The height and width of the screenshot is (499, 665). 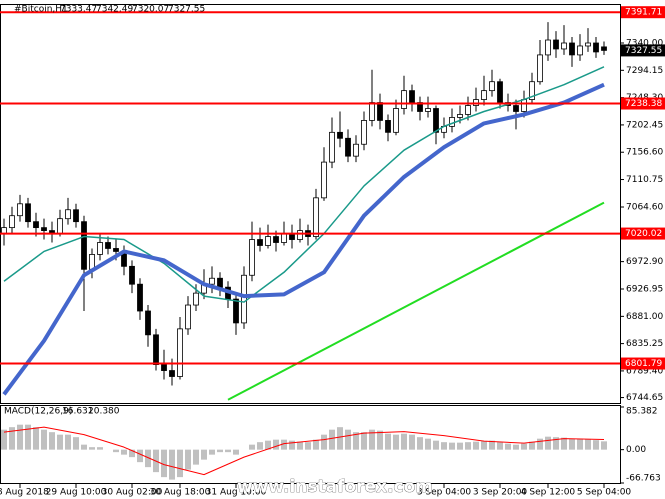 What do you see at coordinates (114, 10) in the screenshot?
I see `ohlc-high: 7342.49` at bounding box center [114, 10].